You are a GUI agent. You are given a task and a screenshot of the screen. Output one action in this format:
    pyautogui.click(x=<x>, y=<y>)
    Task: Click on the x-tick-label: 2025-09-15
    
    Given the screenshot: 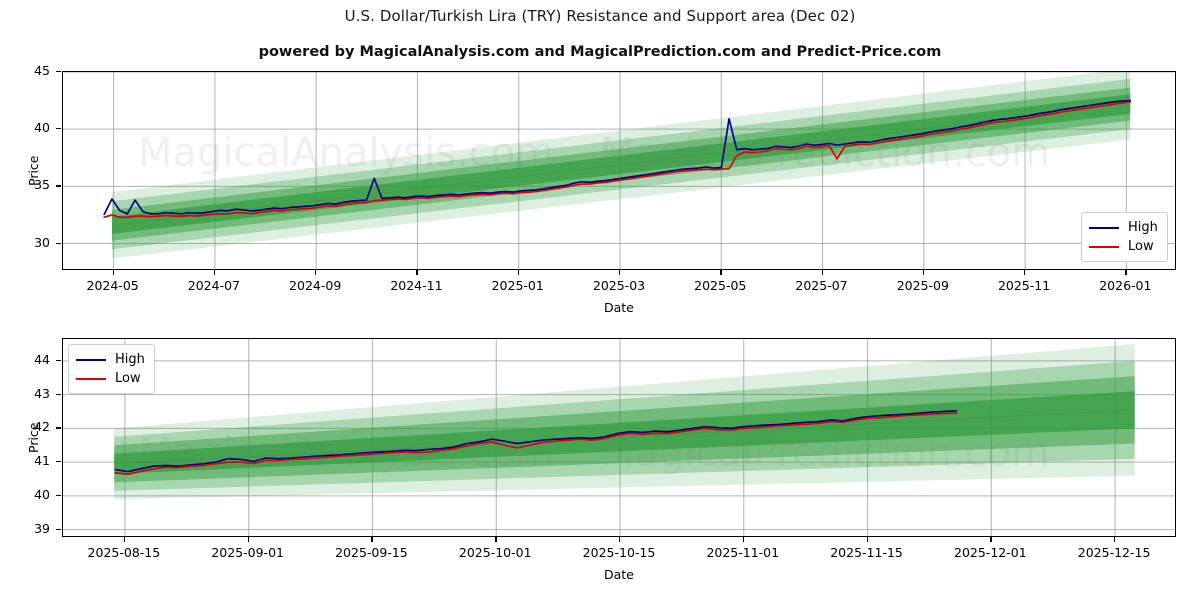 What is the action you would take?
    pyautogui.click(x=371, y=552)
    